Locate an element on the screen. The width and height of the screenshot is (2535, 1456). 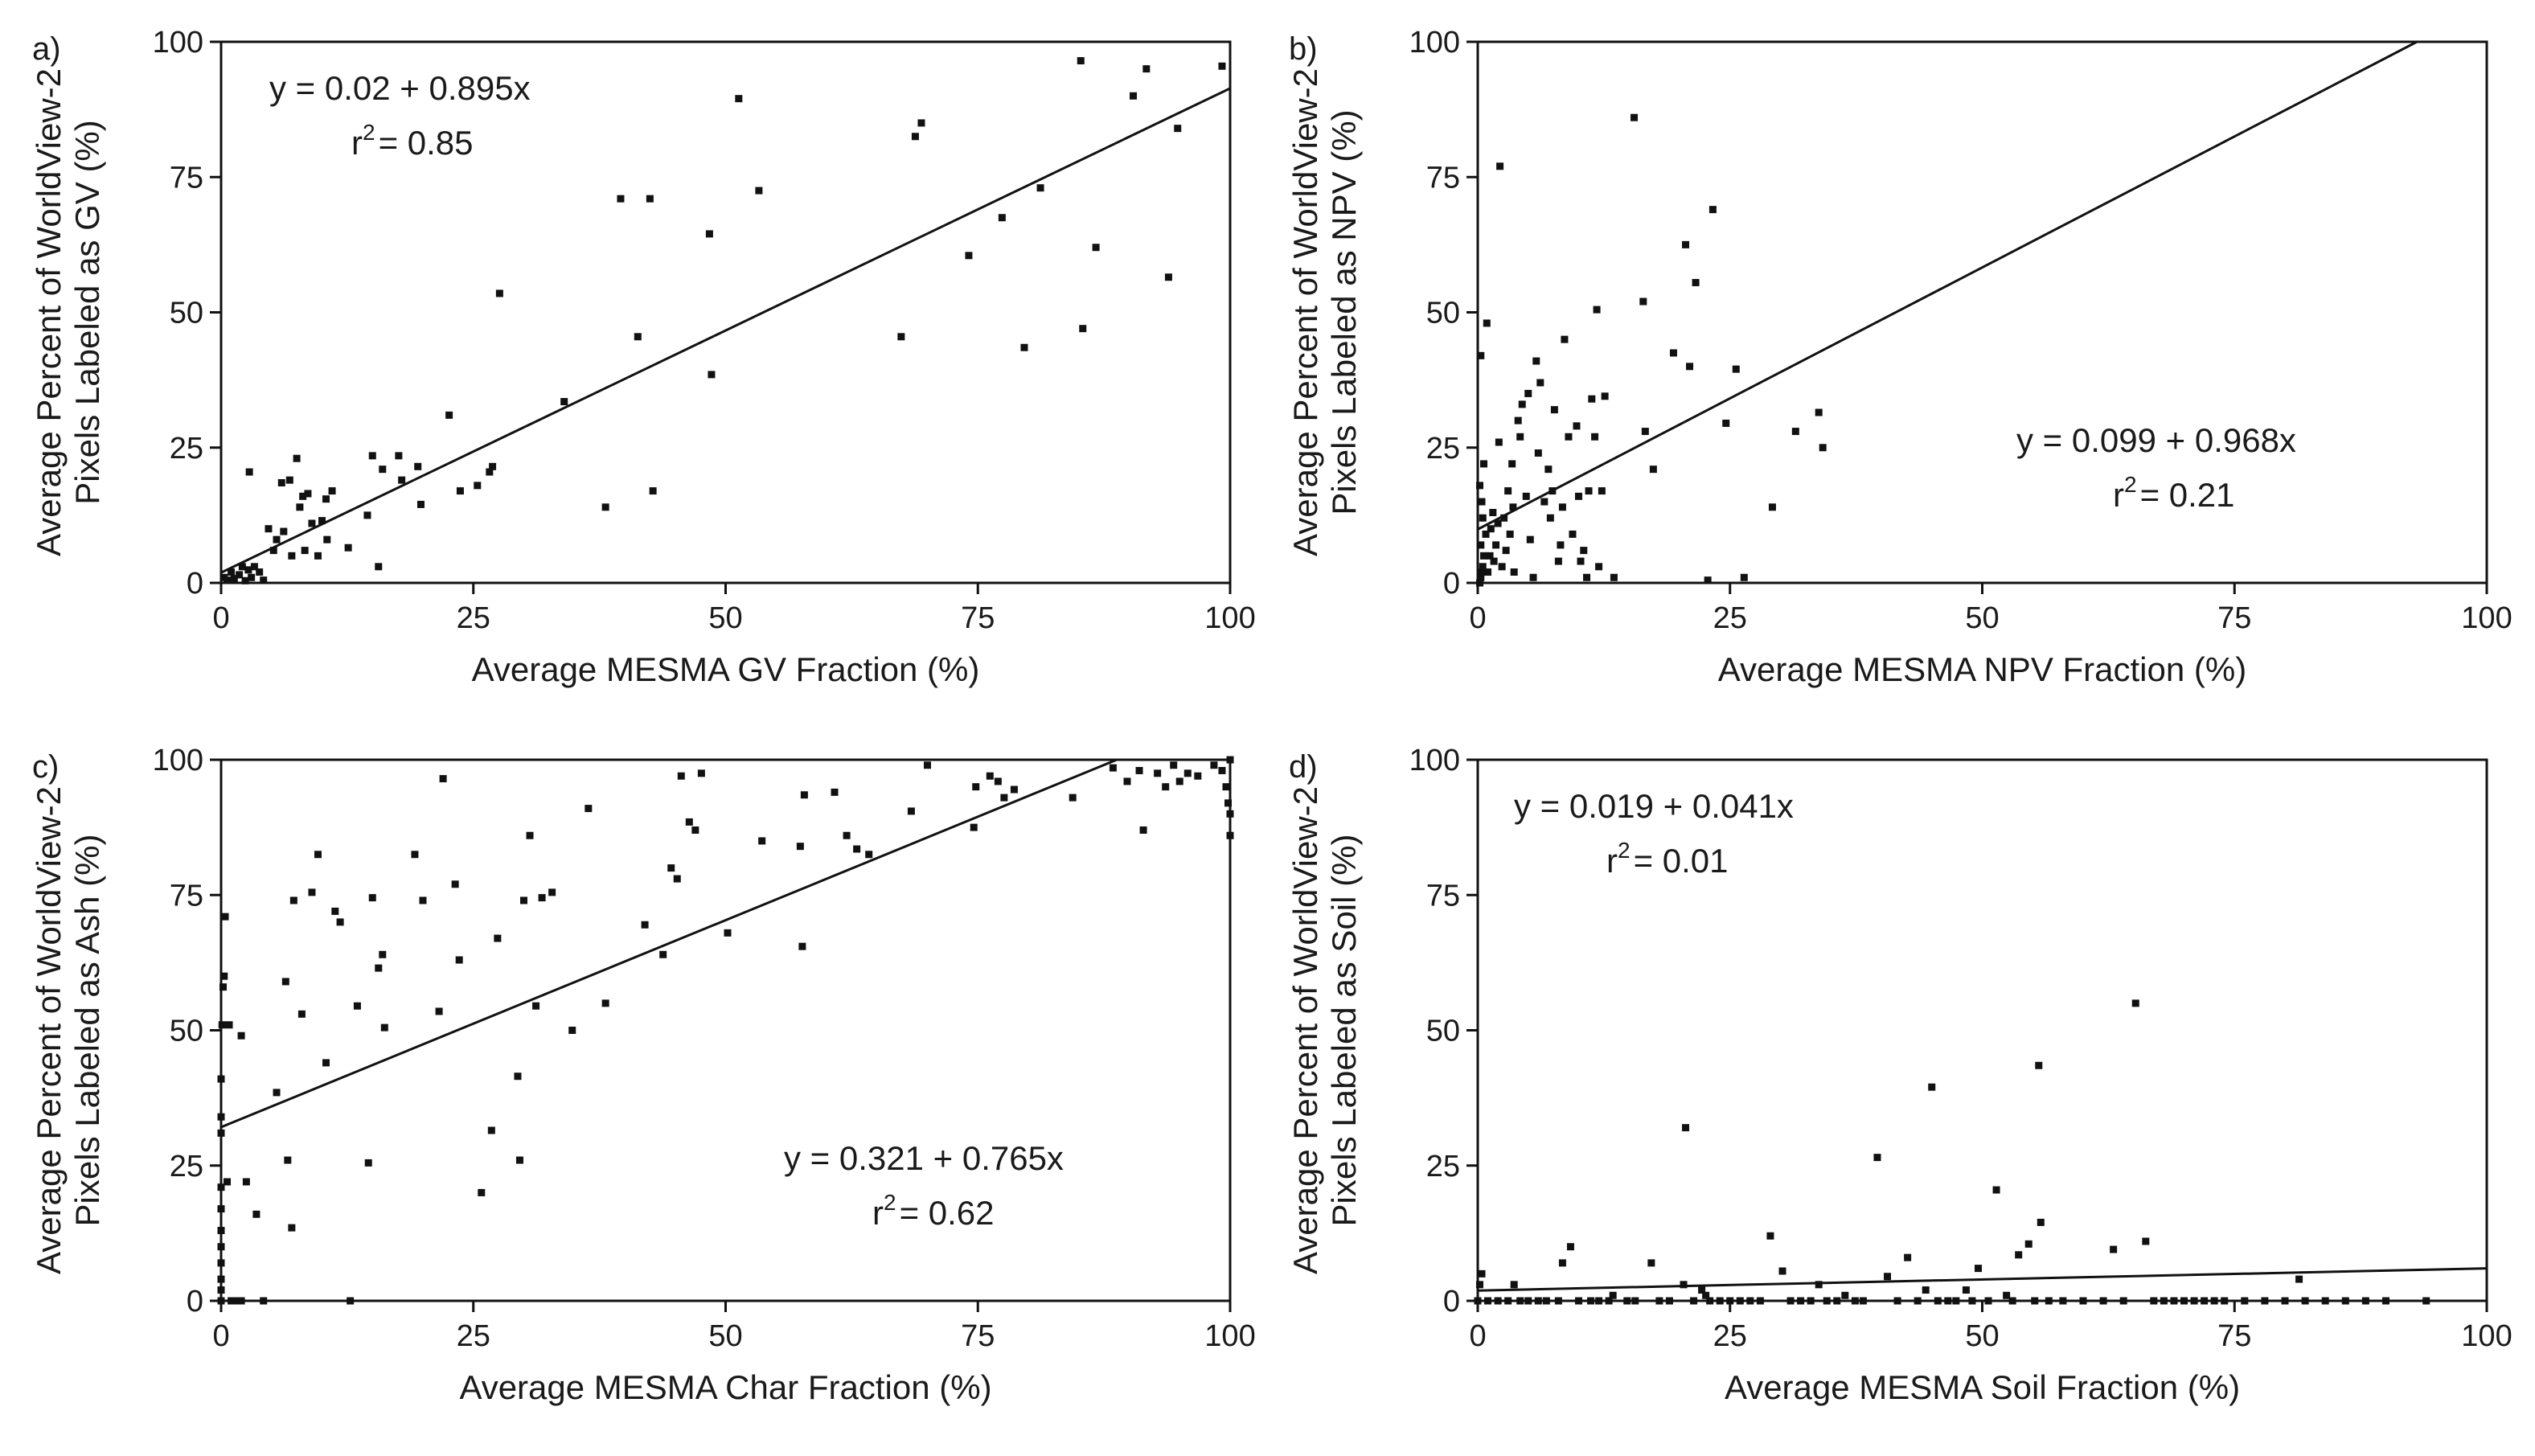
x-tick-label: 25 is located at coordinates (474, 618).